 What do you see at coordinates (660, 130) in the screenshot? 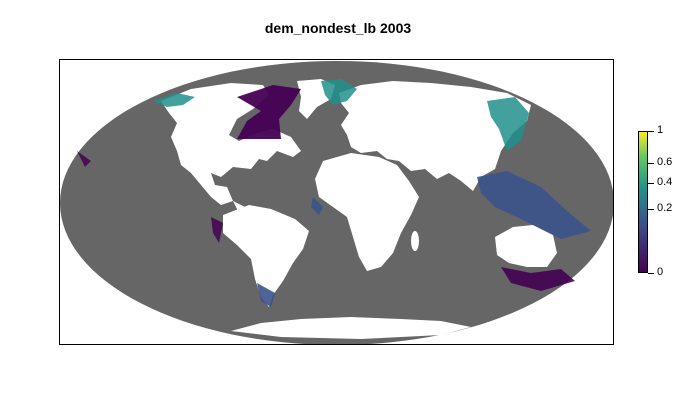
I see `colorbar-tick-label: 1` at bounding box center [660, 130].